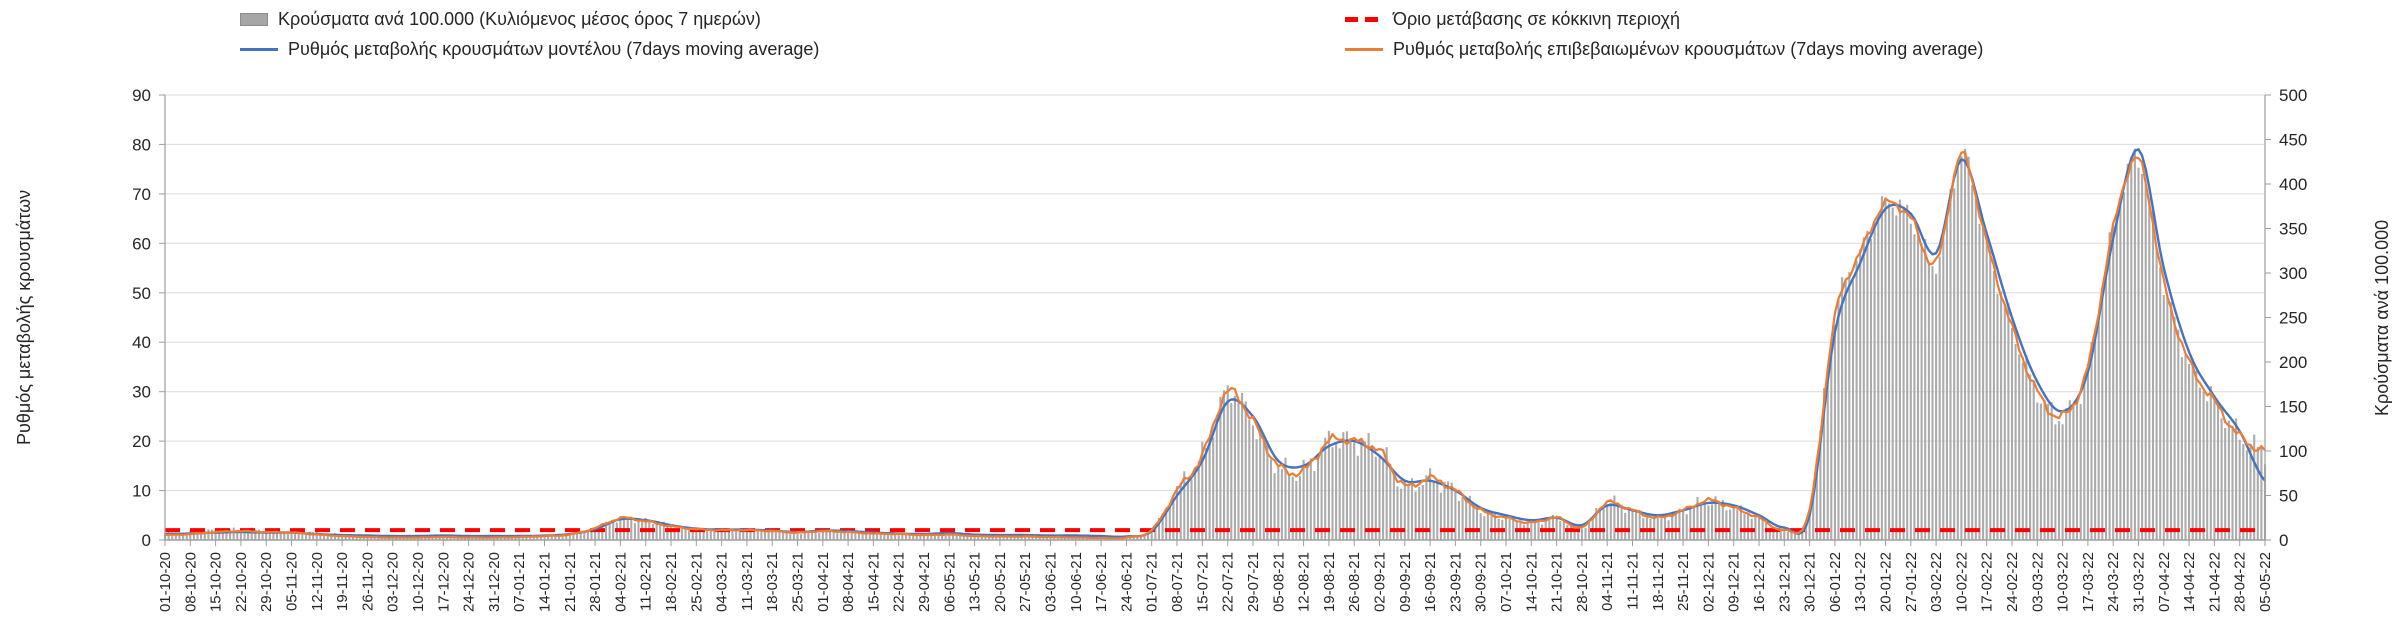  I want to click on svg-text: 28-10-21, so click(1582, 582).